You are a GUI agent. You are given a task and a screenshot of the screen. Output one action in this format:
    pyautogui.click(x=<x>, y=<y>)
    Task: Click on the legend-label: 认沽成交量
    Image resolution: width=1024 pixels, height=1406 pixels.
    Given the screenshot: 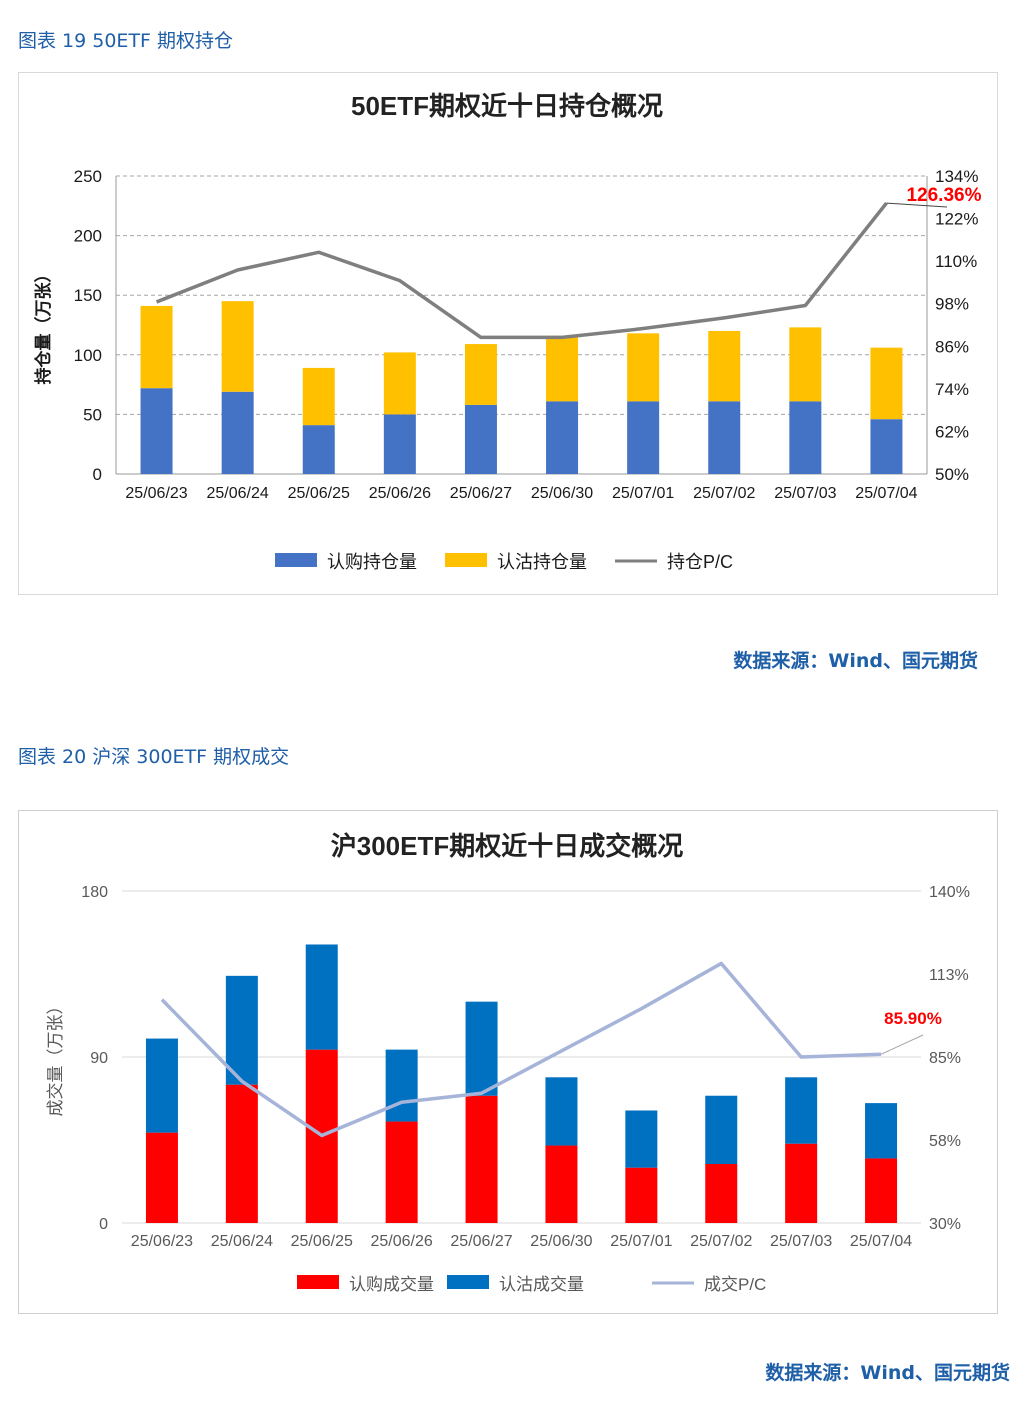 What is the action you would take?
    pyautogui.click(x=541, y=1284)
    